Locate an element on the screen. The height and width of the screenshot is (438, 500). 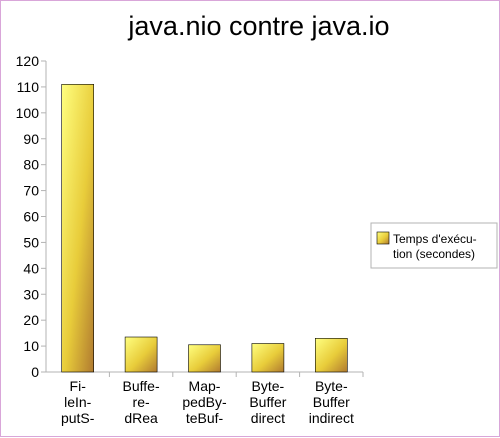
legend: Temps d'exécu-tion (secondes) is located at coordinates (434, 245).